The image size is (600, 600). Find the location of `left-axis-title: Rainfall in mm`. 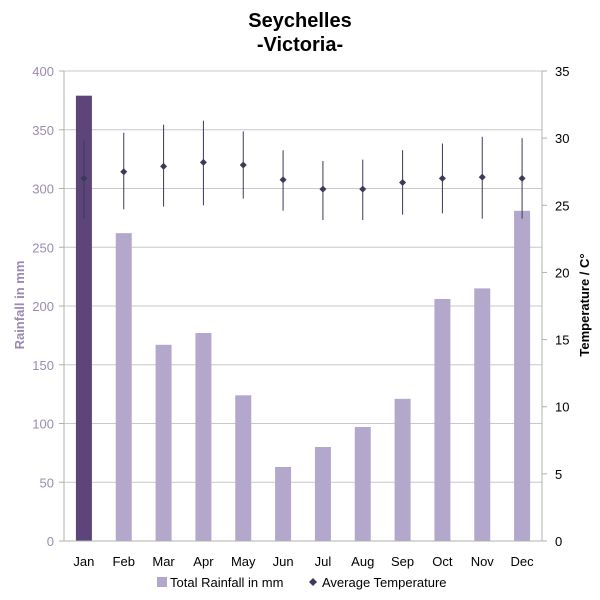

left-axis-title: Rainfall in mm is located at coordinates (19, 305).